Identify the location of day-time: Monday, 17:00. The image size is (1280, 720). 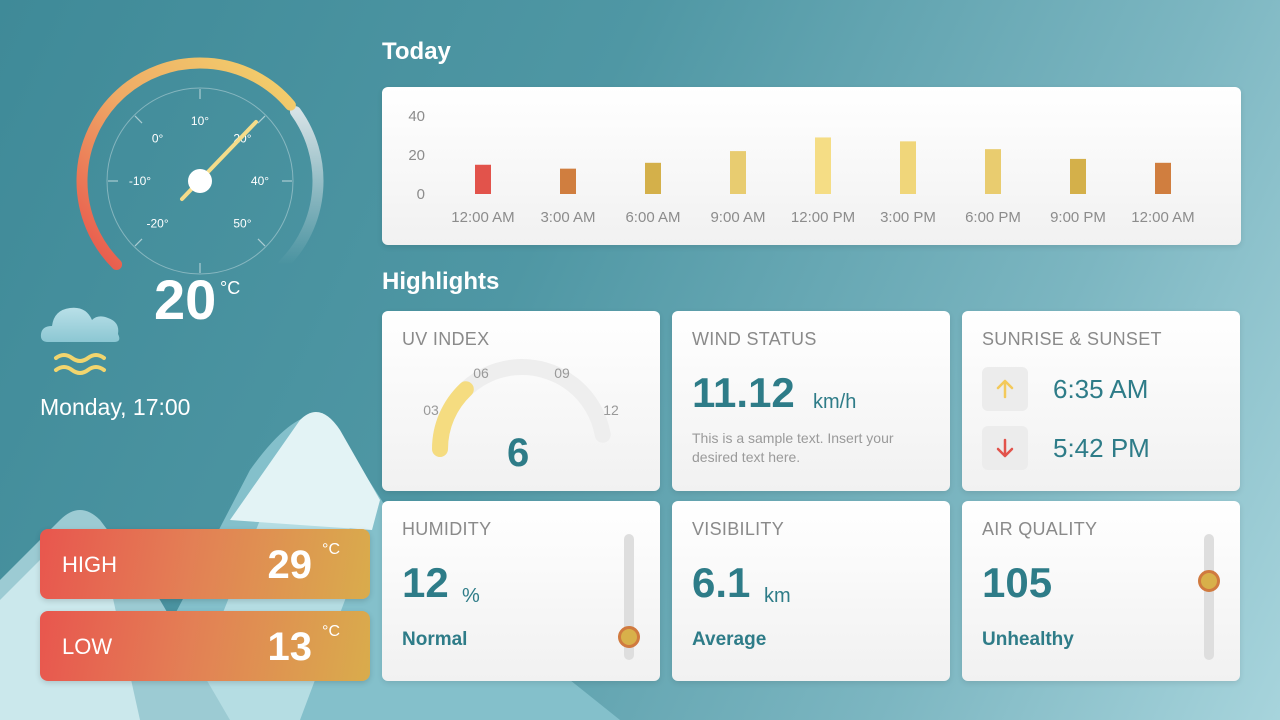
(115, 407).